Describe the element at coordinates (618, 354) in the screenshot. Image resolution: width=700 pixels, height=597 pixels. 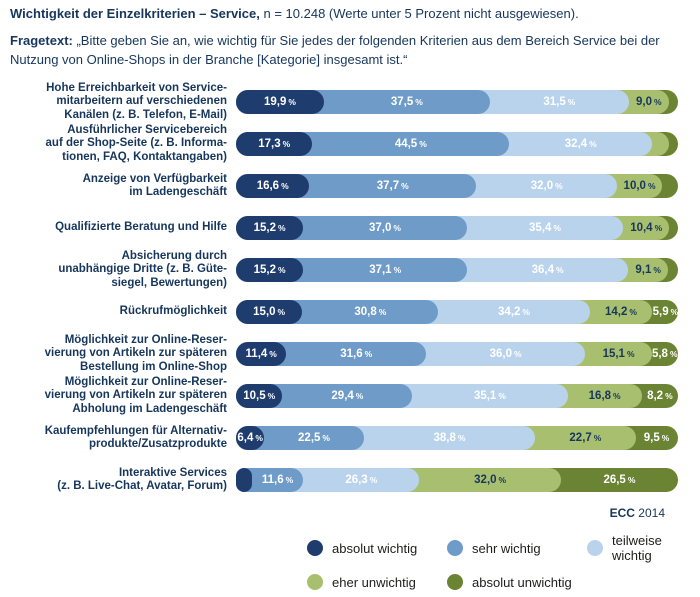
I see `bar-segment-value: 15,1%` at that location.